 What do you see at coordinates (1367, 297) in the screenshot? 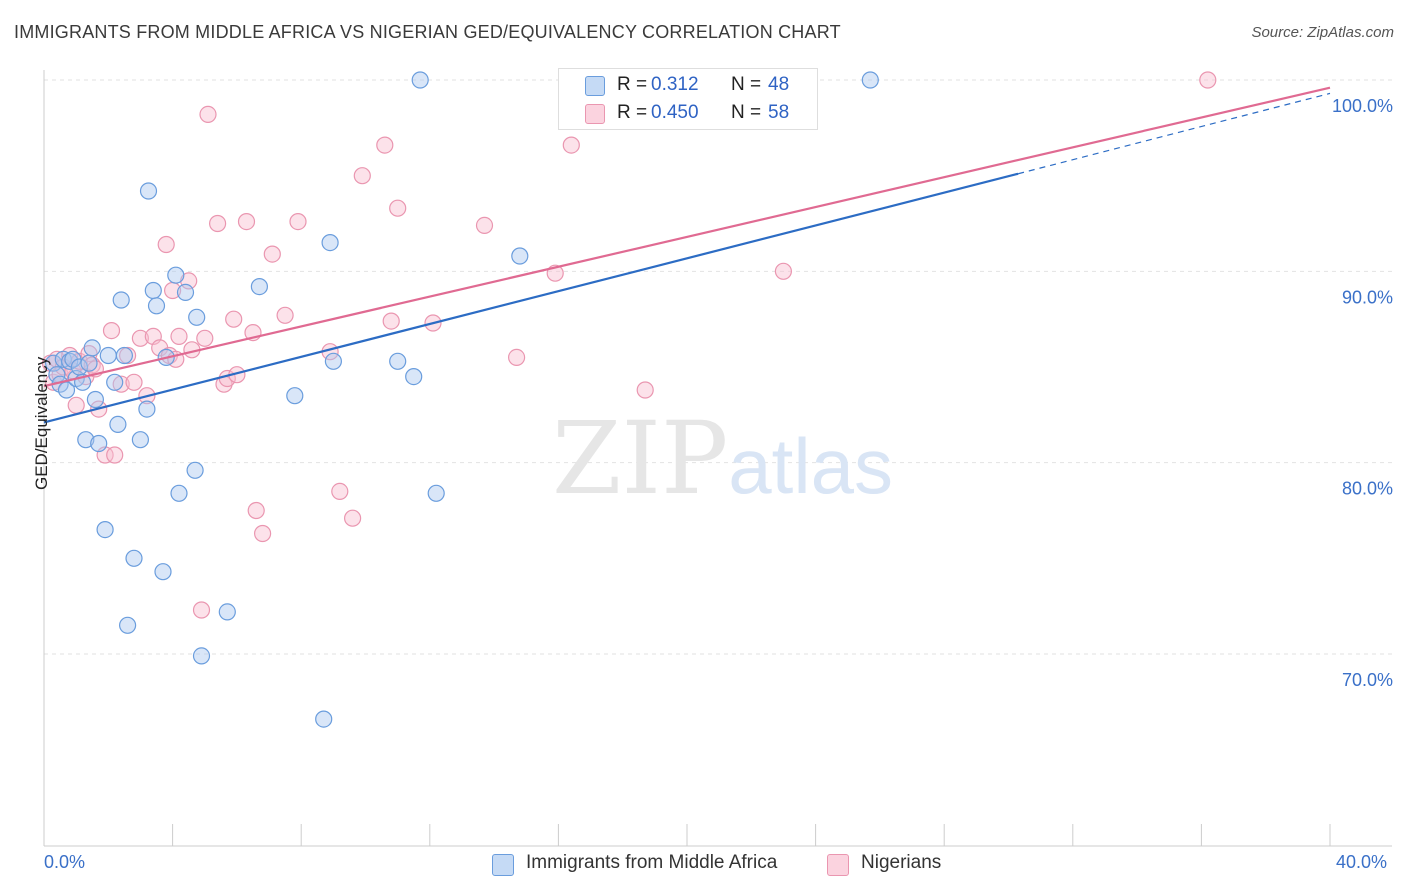
I see `y-tick-label: 90.0%` at bounding box center [1367, 297].